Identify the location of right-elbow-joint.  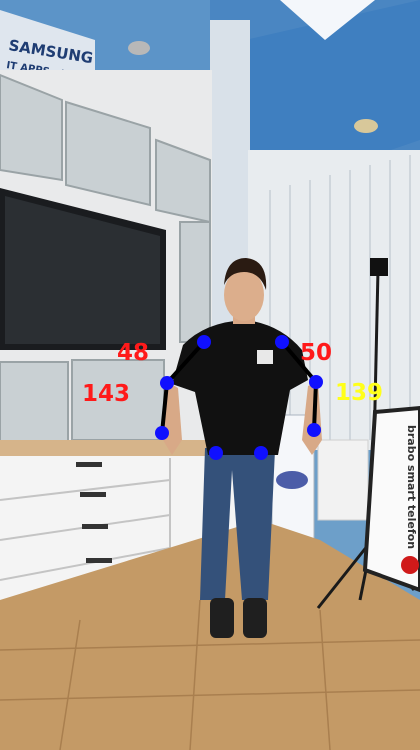
(316, 382).